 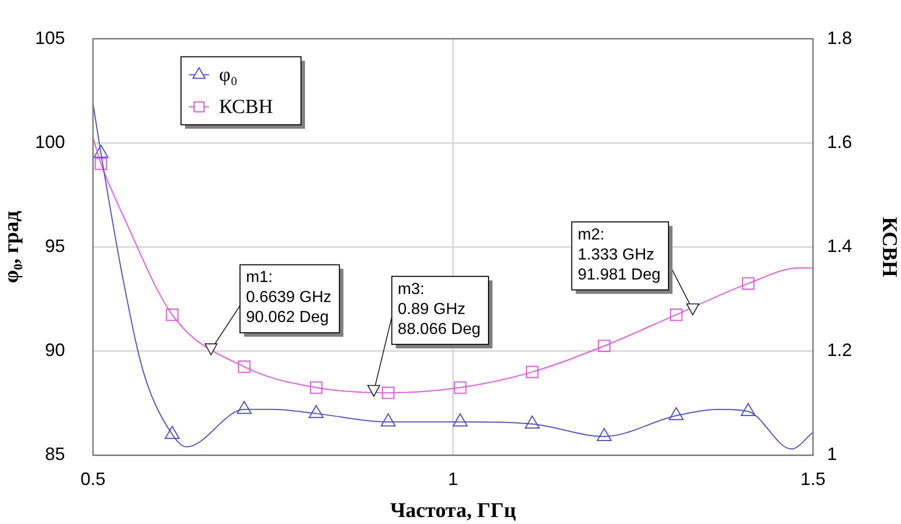 What do you see at coordinates (289, 297) in the screenshot?
I see `annotation: m1: 0.6639 GHz 90.062 Deg` at bounding box center [289, 297].